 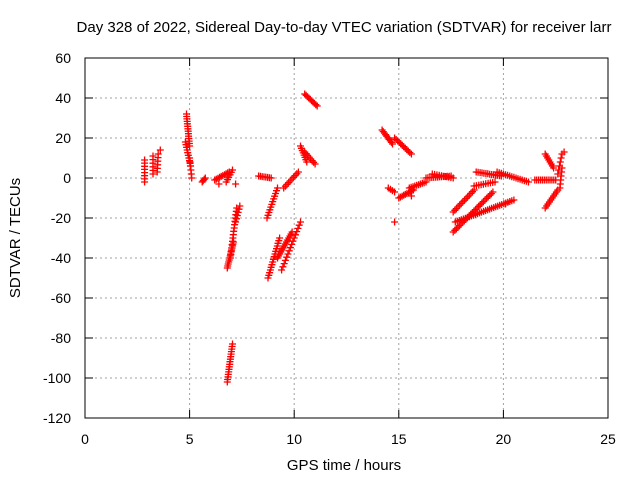 What do you see at coordinates (57, 418) in the screenshot?
I see `y-tick-label: -120` at bounding box center [57, 418].